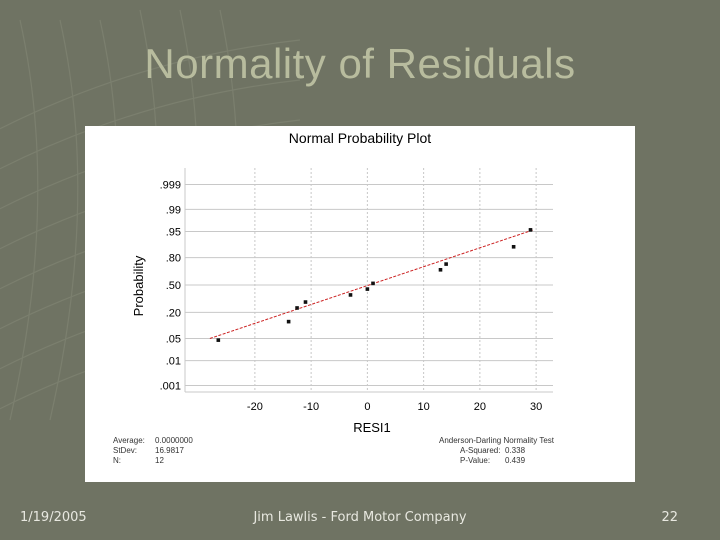 This screenshot has width=720, height=540. What do you see at coordinates (536, 407) in the screenshot?
I see `x-tick-label: 30` at bounding box center [536, 407].